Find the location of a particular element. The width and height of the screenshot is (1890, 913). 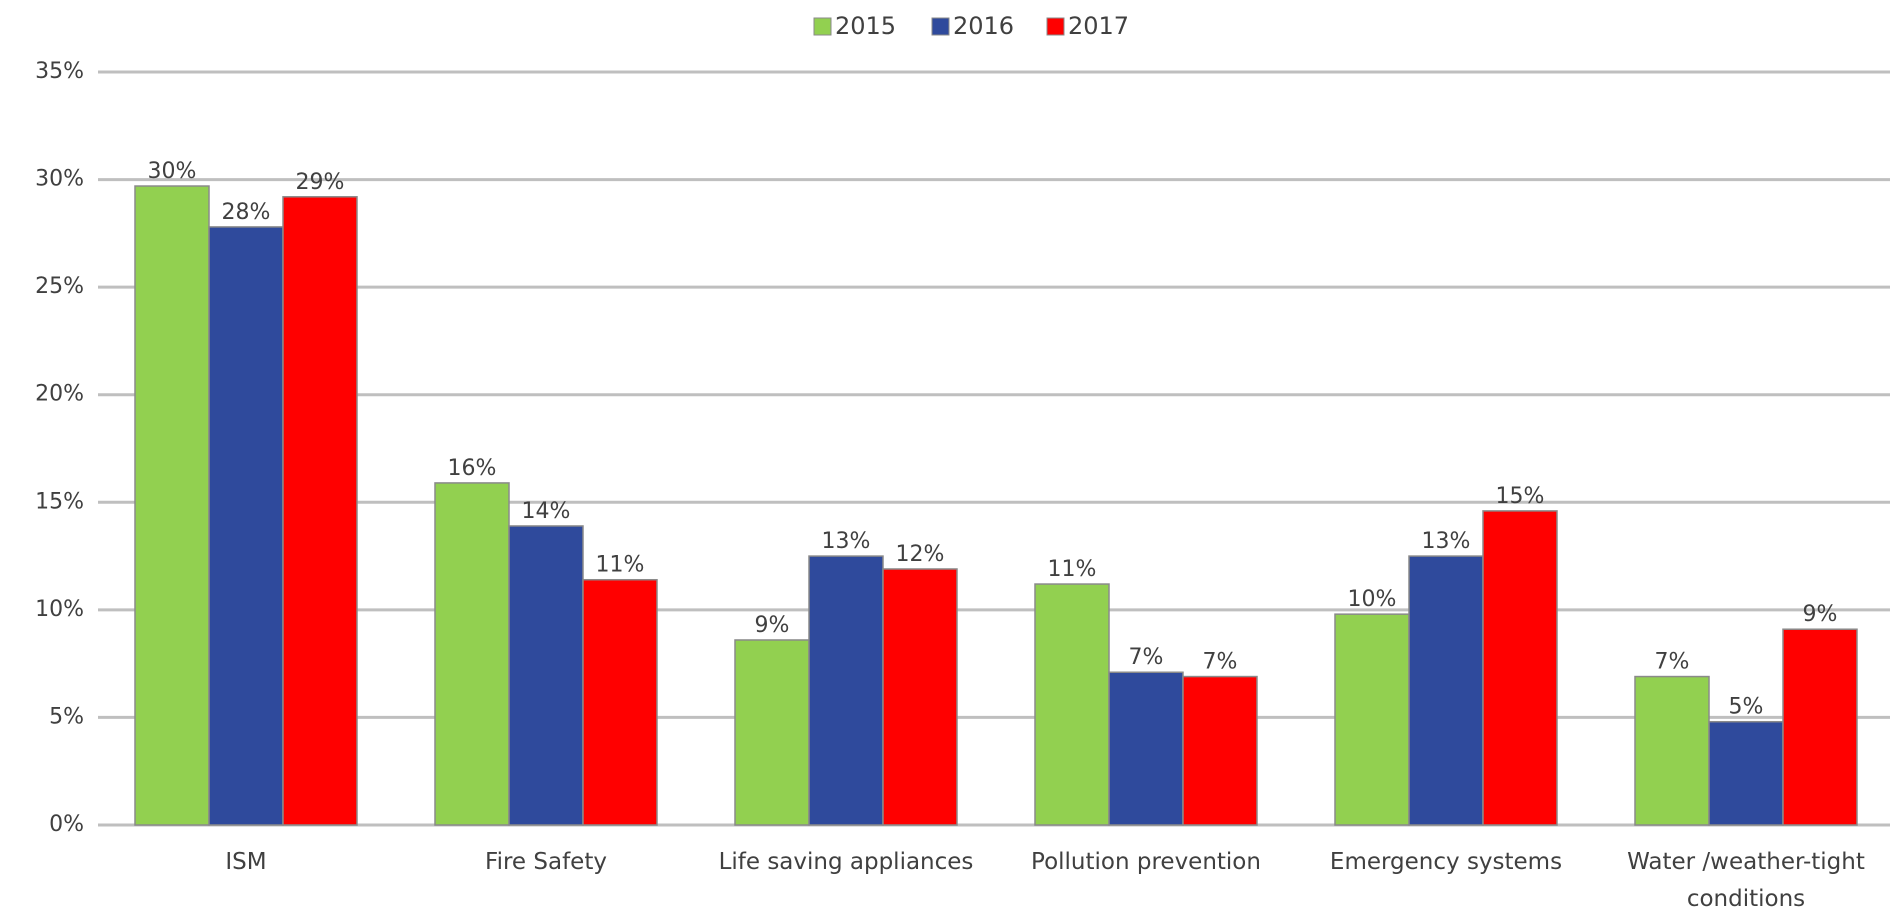

category-label: conditions is located at coordinates (1746, 899).